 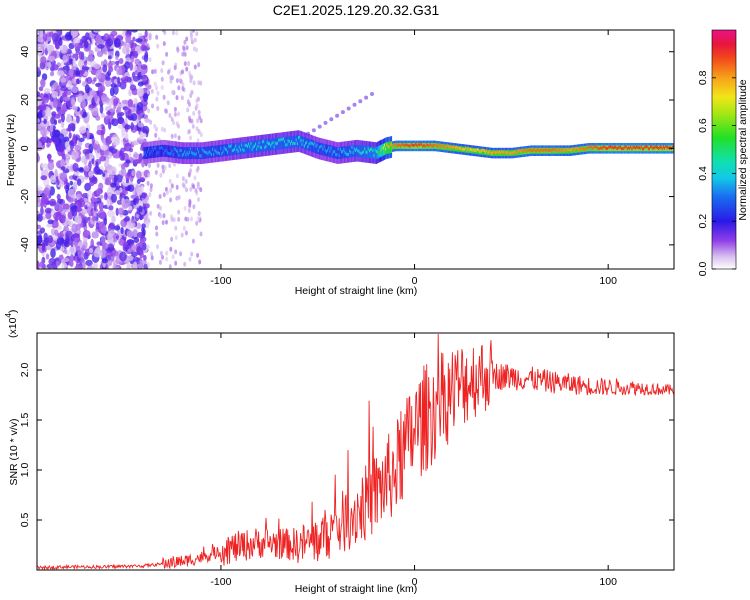 What do you see at coordinates (415, 582) in the screenshot?
I see `x-tick-label: 0` at bounding box center [415, 582].